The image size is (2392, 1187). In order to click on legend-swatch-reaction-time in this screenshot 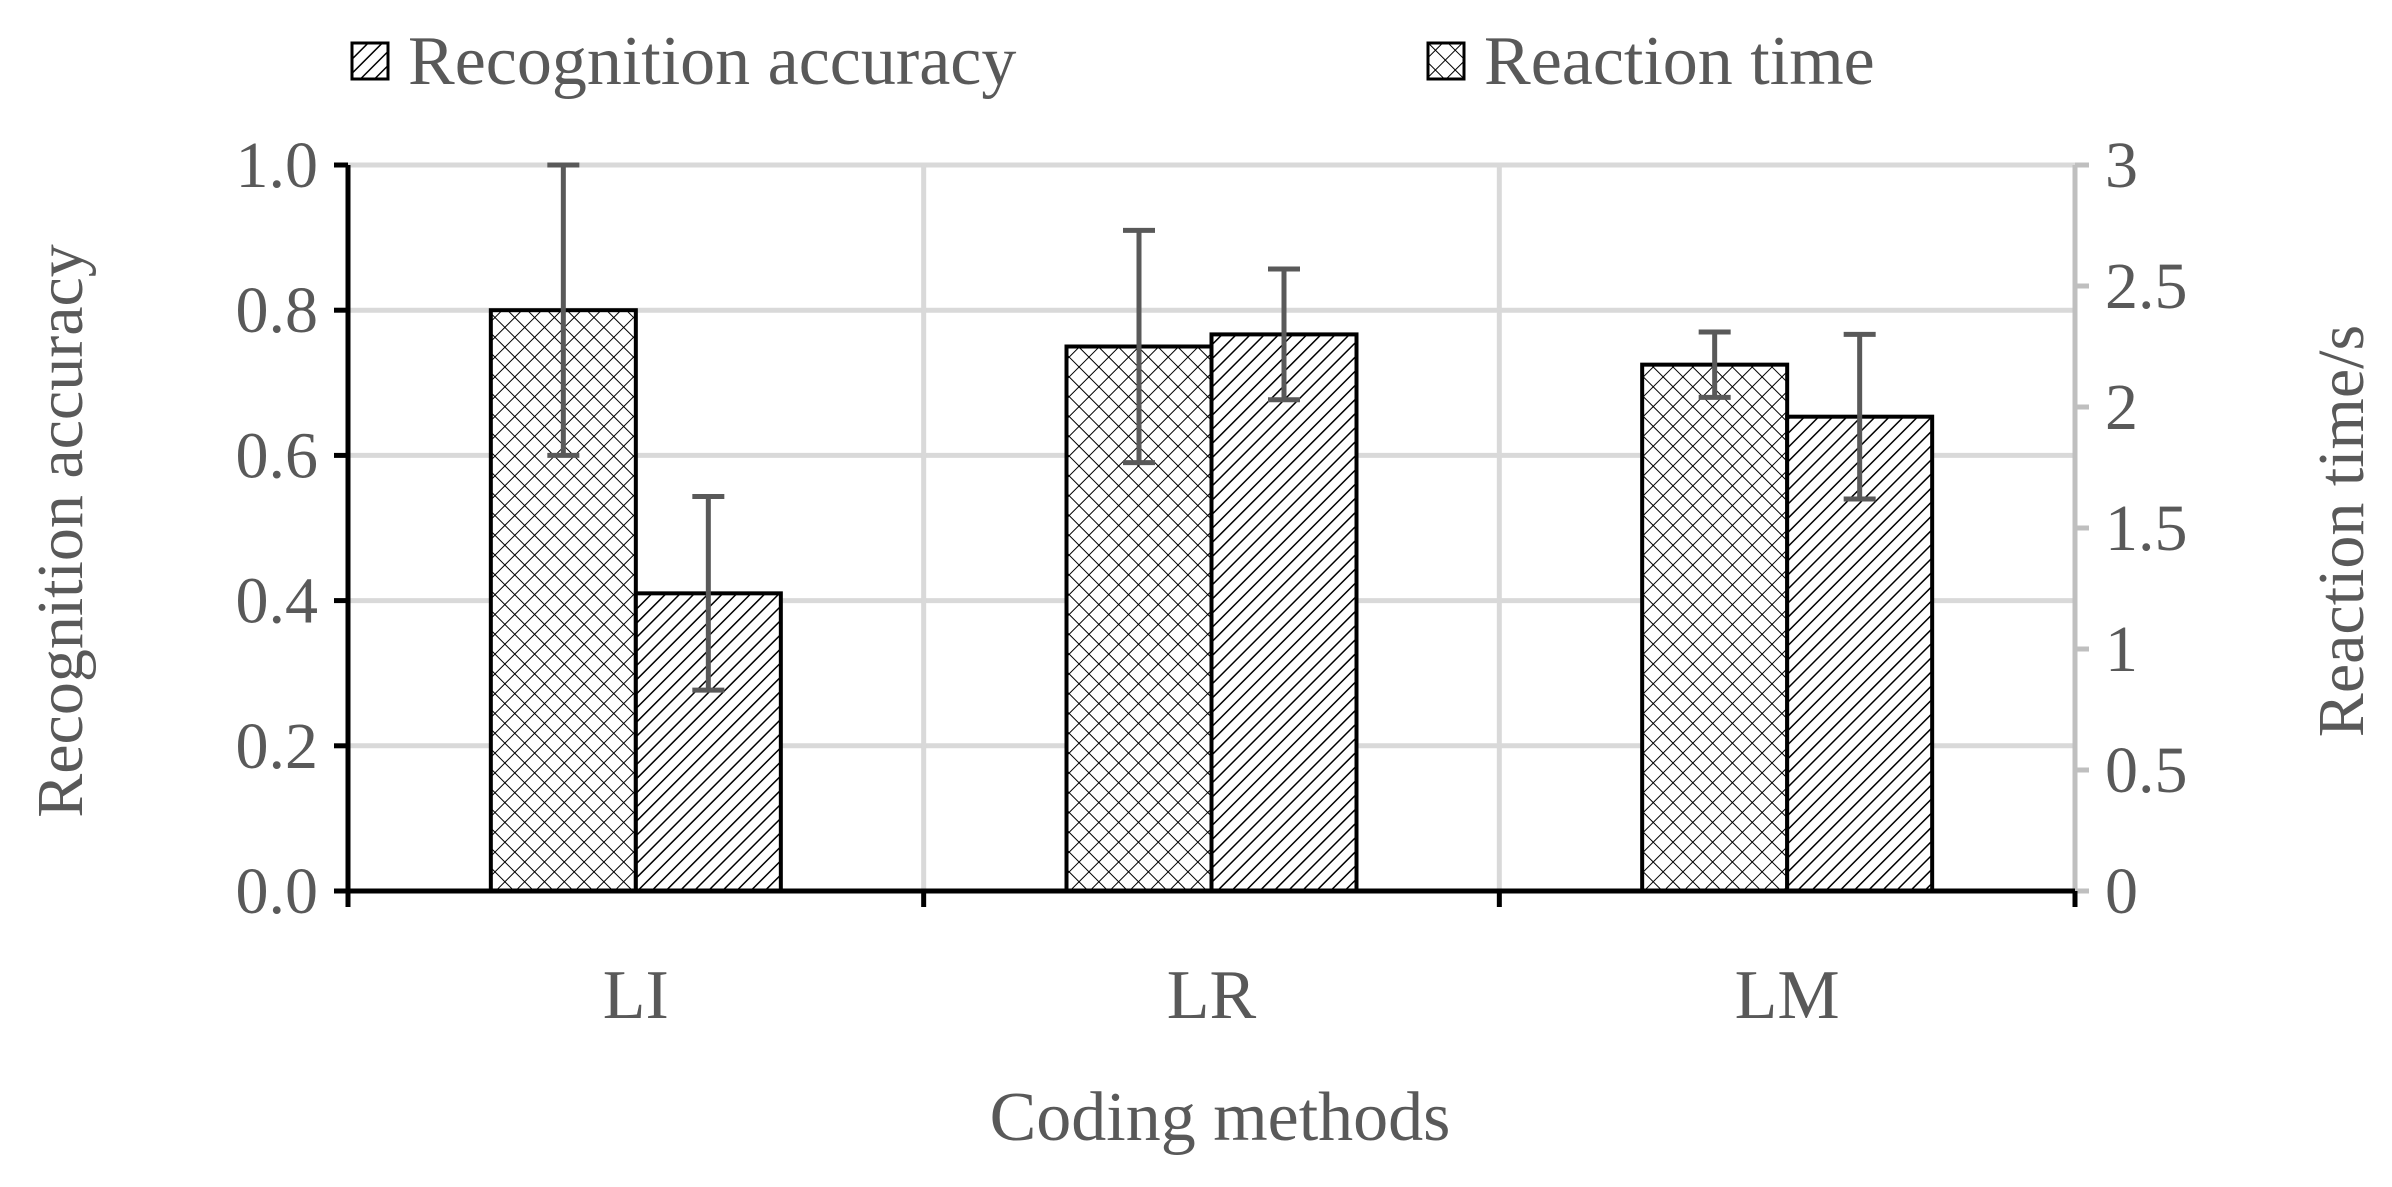, I will do `click(1446, 61)`.